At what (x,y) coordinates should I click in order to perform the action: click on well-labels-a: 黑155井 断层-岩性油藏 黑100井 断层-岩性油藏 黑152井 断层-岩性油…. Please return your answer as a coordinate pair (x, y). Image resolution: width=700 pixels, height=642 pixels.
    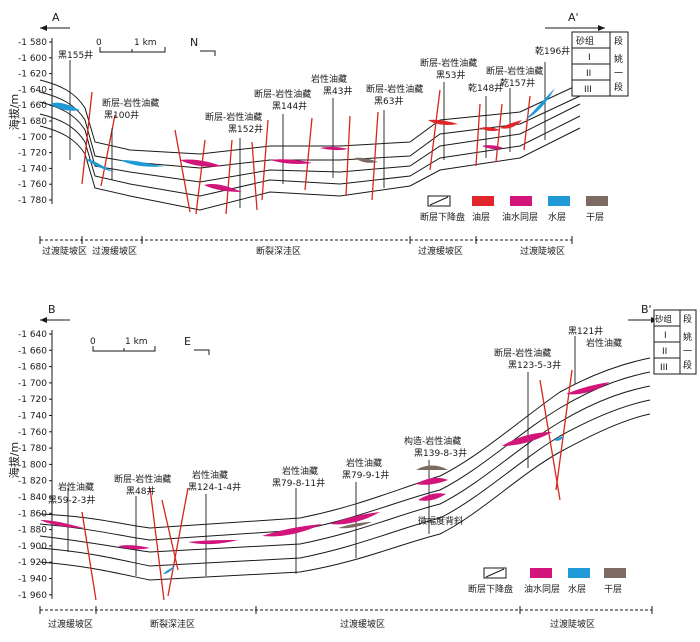
    Looking at the image, I should click on (314, 90).